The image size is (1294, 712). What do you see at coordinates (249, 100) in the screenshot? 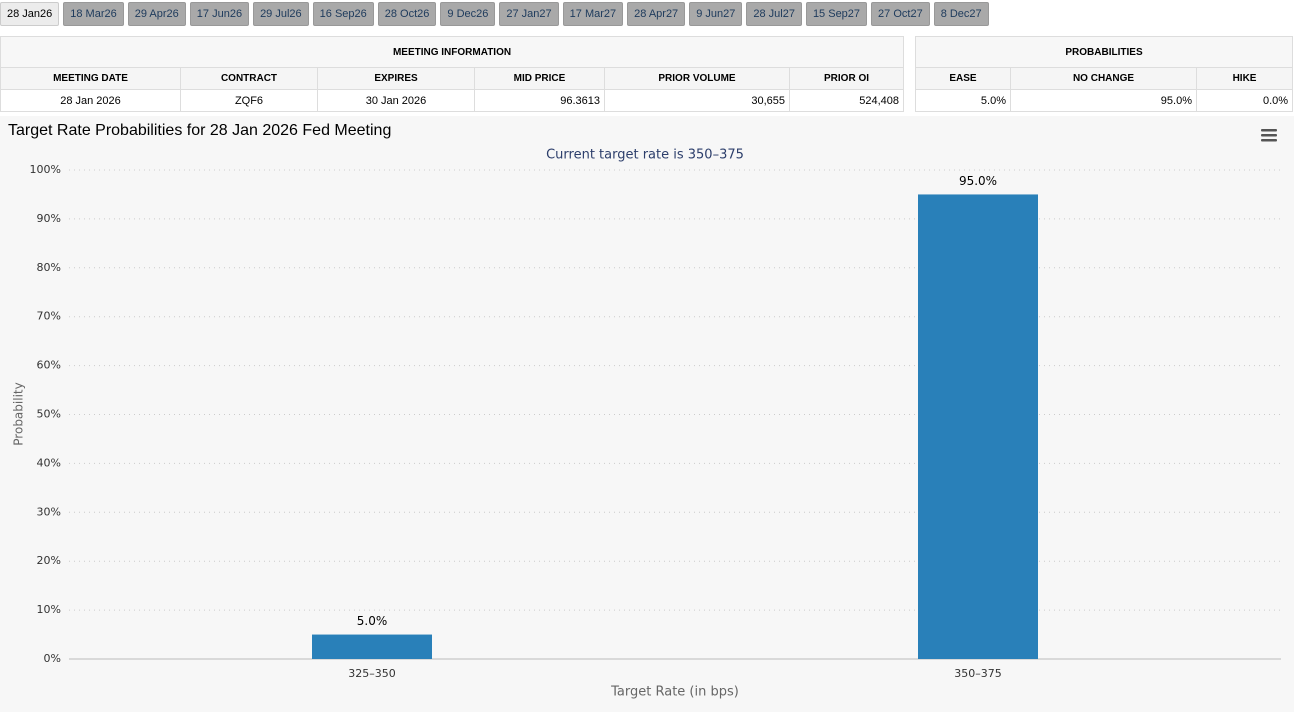
I see `cell: ZQF6` at bounding box center [249, 100].